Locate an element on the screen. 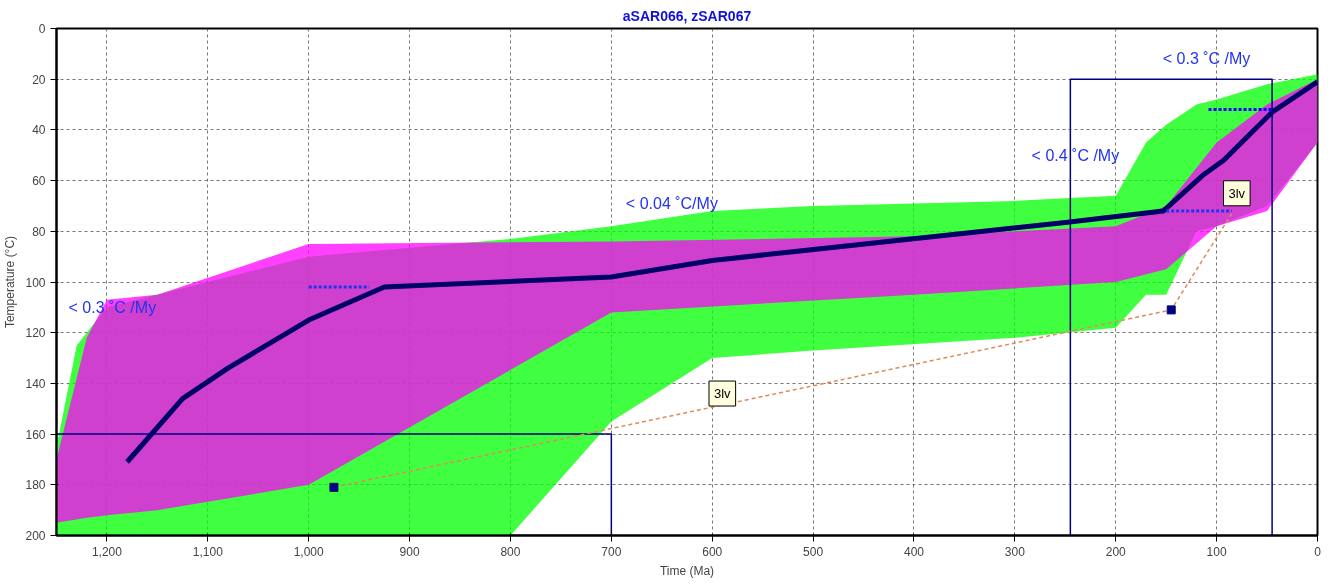 This screenshot has height=586, width=1332. x-tick-label: 700 is located at coordinates (611, 551).